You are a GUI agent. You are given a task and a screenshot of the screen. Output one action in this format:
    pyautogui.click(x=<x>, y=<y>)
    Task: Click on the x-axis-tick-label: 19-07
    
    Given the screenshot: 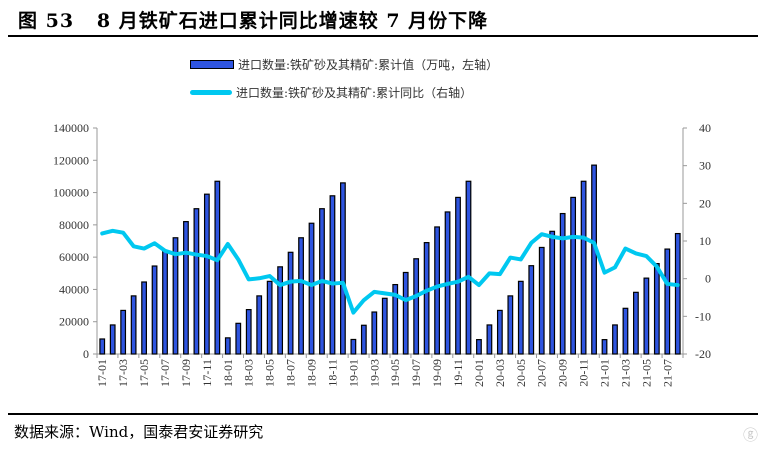 What is the action you would take?
    pyautogui.click(x=416, y=373)
    